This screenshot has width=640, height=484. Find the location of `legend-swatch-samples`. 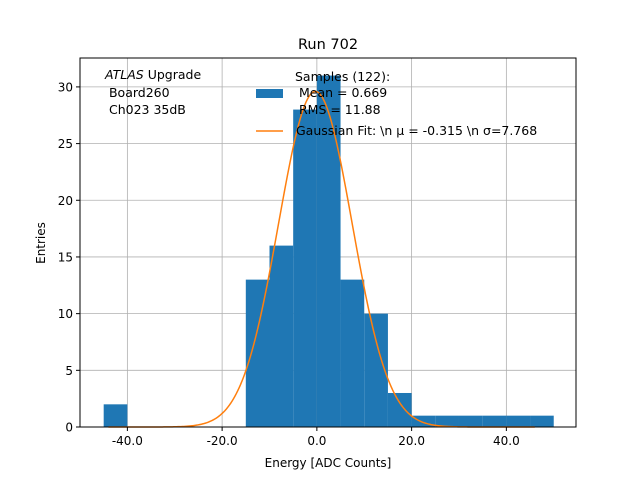

legend-swatch-samples is located at coordinates (269, 93).